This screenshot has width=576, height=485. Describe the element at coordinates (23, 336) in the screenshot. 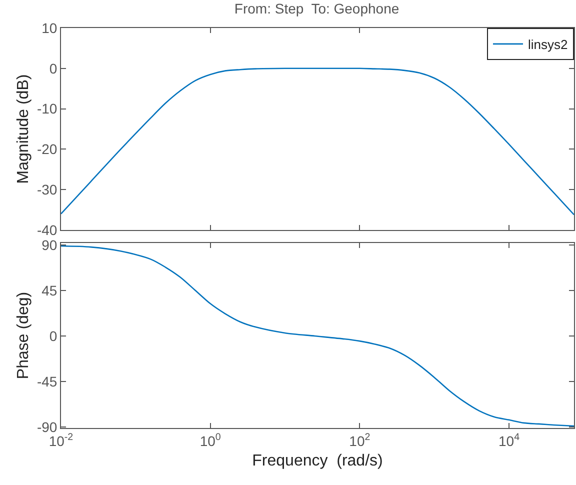

I see `y-axis-title: Phase (deg)` at that location.